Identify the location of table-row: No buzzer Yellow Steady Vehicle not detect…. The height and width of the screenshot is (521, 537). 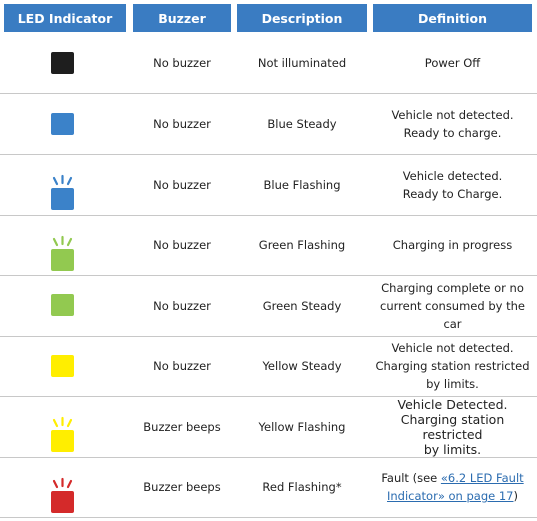
(268, 366).